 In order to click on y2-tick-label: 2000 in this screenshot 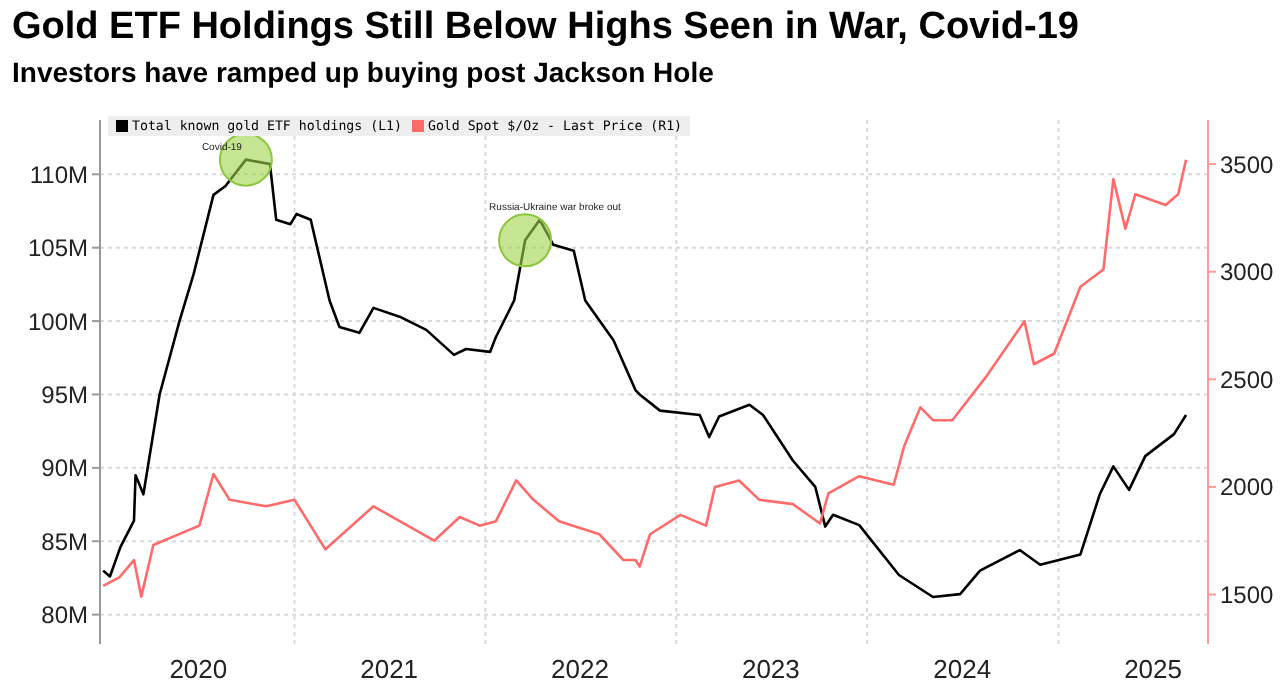, I will do `click(1247, 487)`.